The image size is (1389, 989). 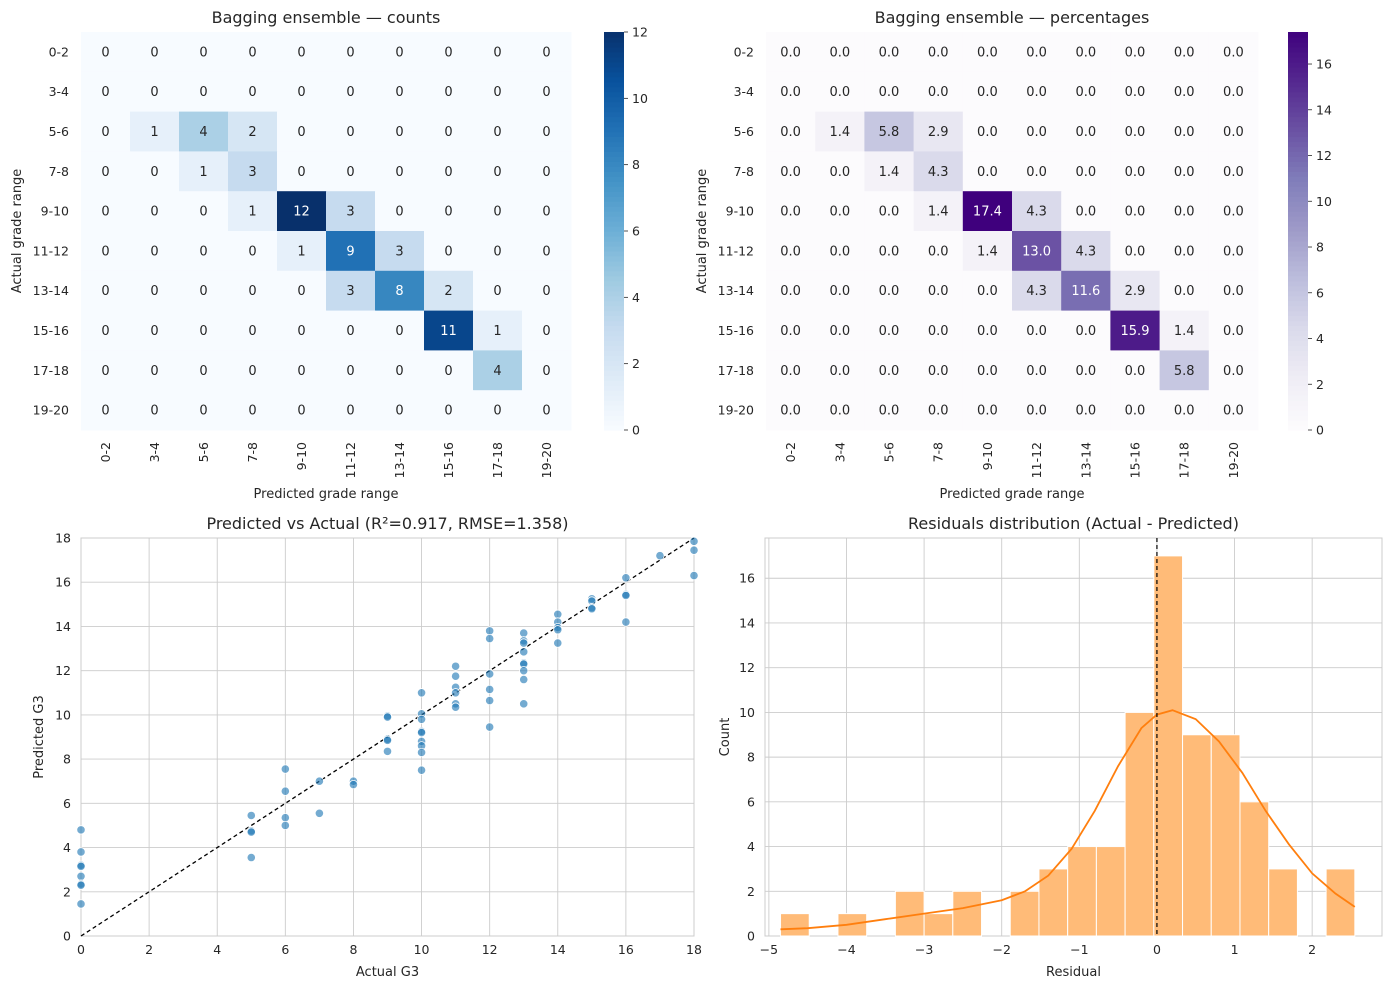 I want to click on y-tick-label: 2, so click(x=751, y=891).